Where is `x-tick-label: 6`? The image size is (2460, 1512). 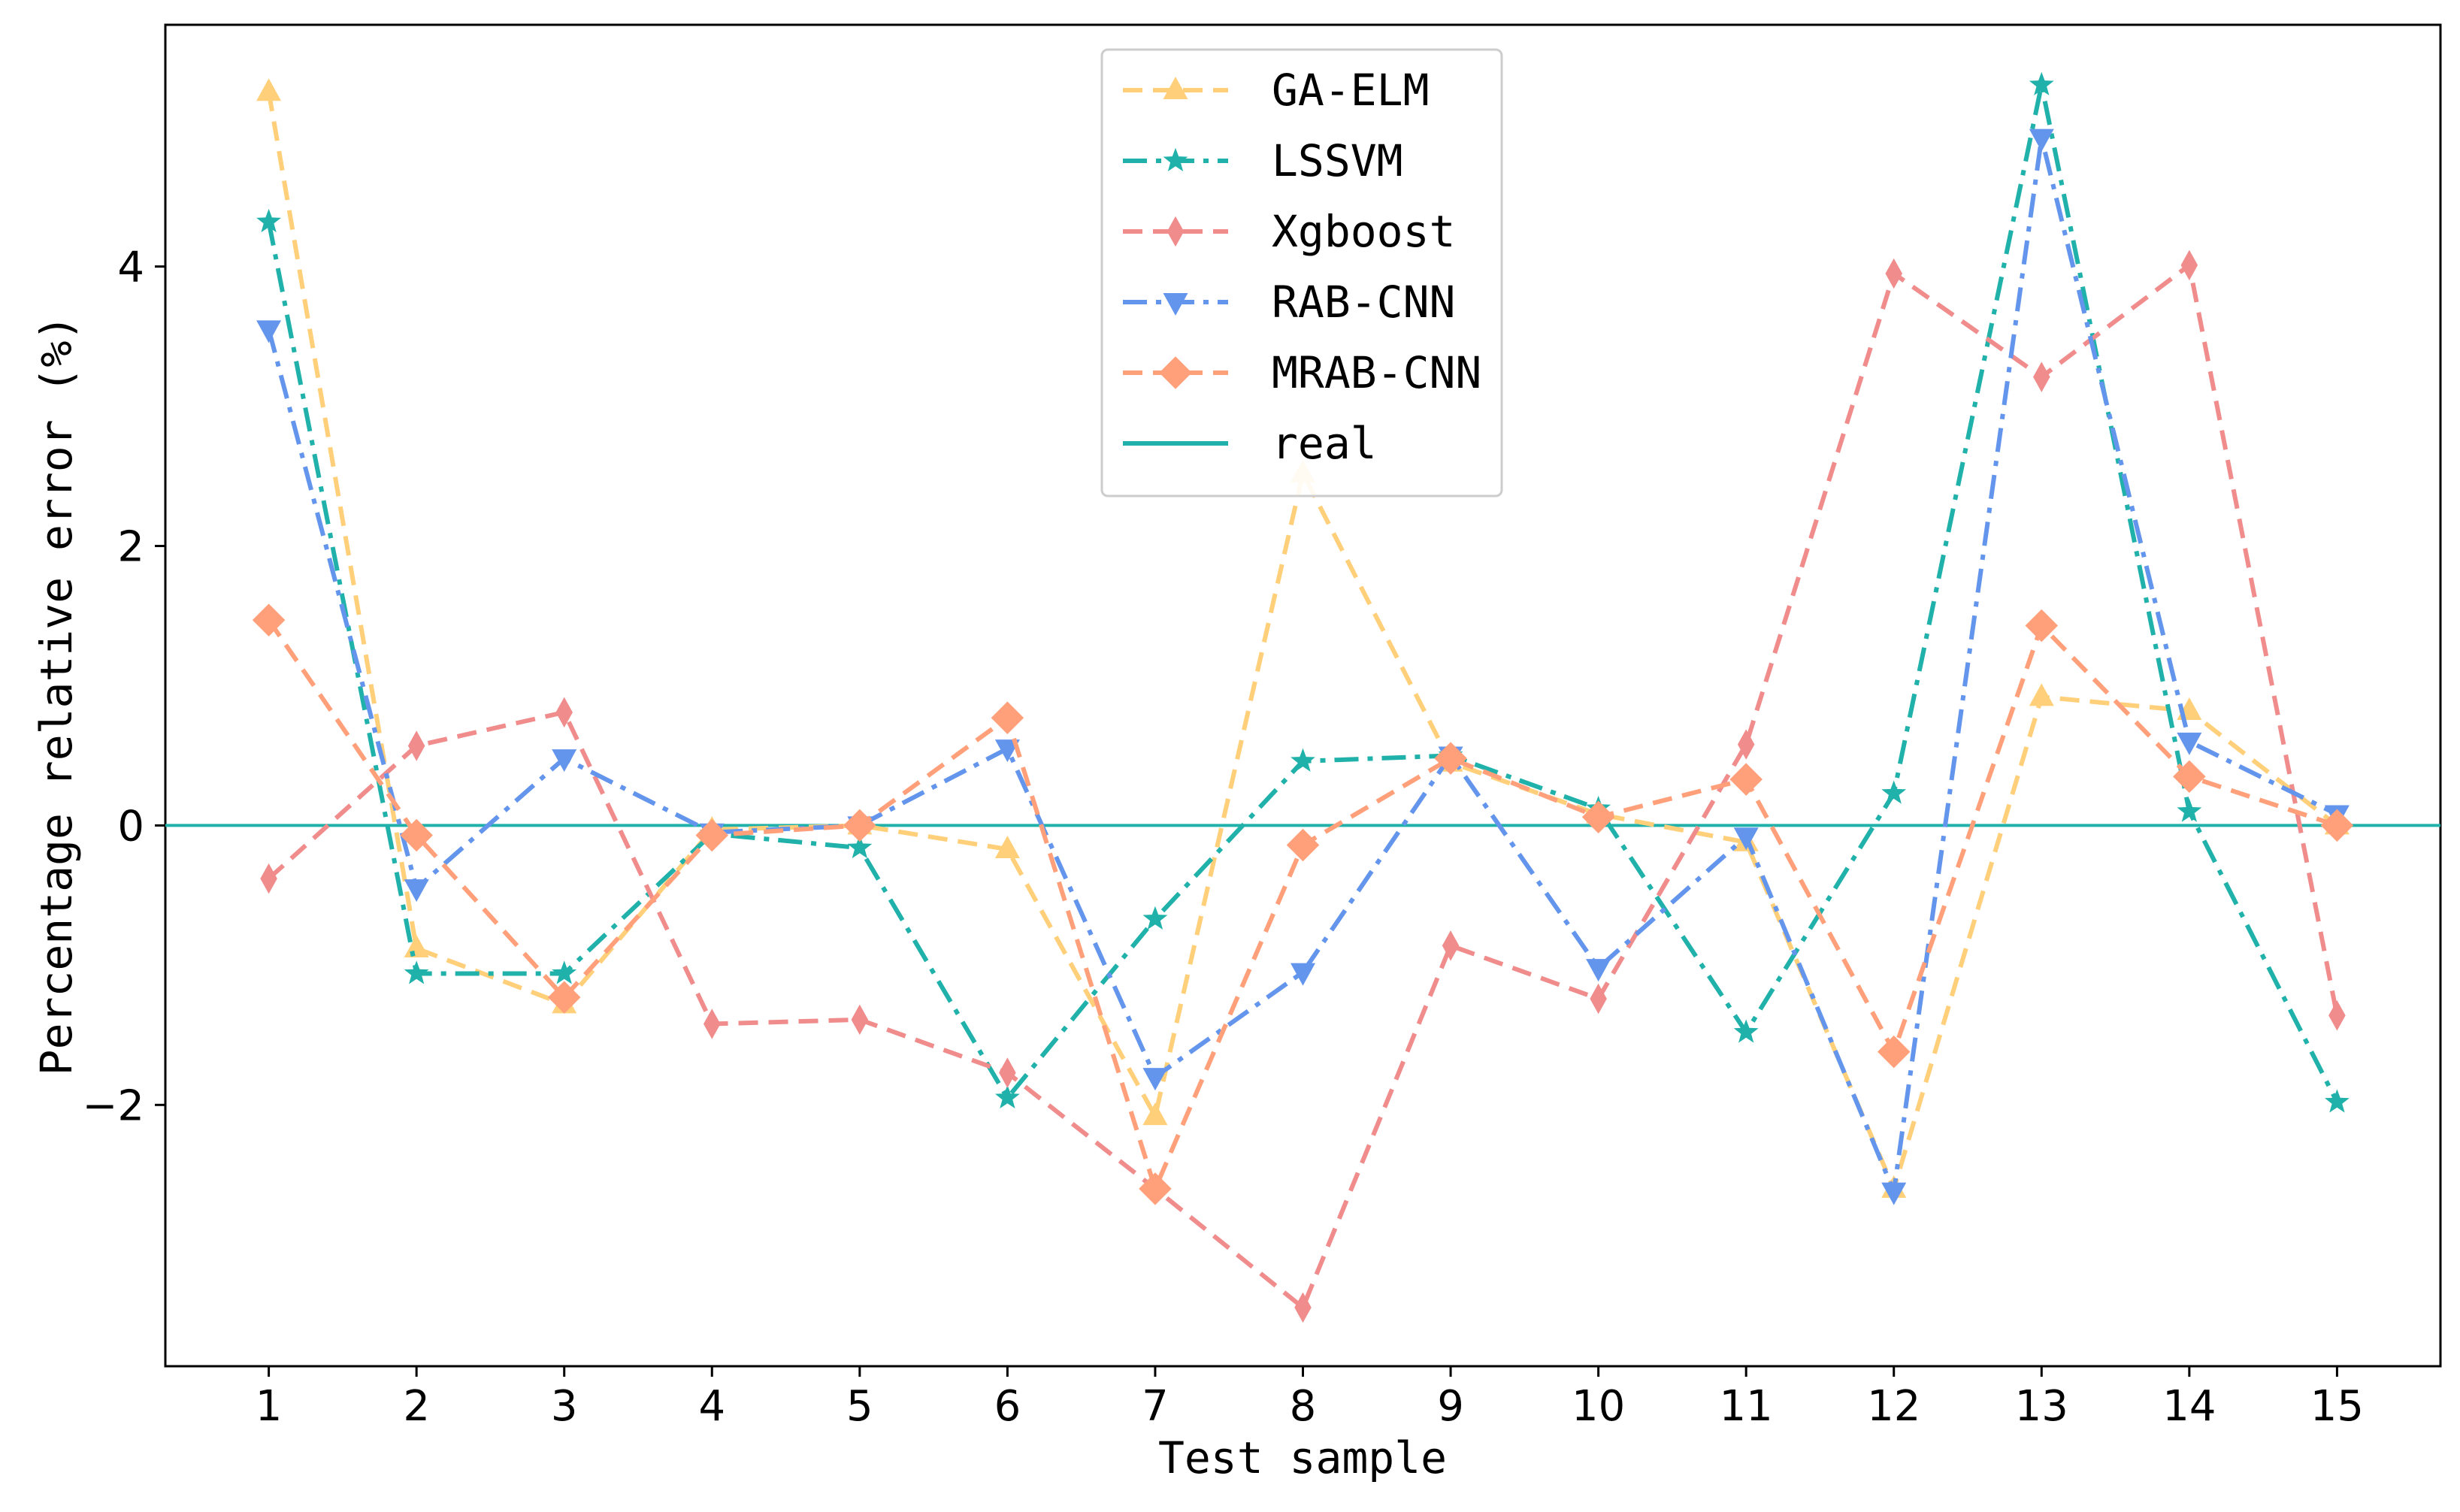
x-tick-label: 6 is located at coordinates (1008, 1406).